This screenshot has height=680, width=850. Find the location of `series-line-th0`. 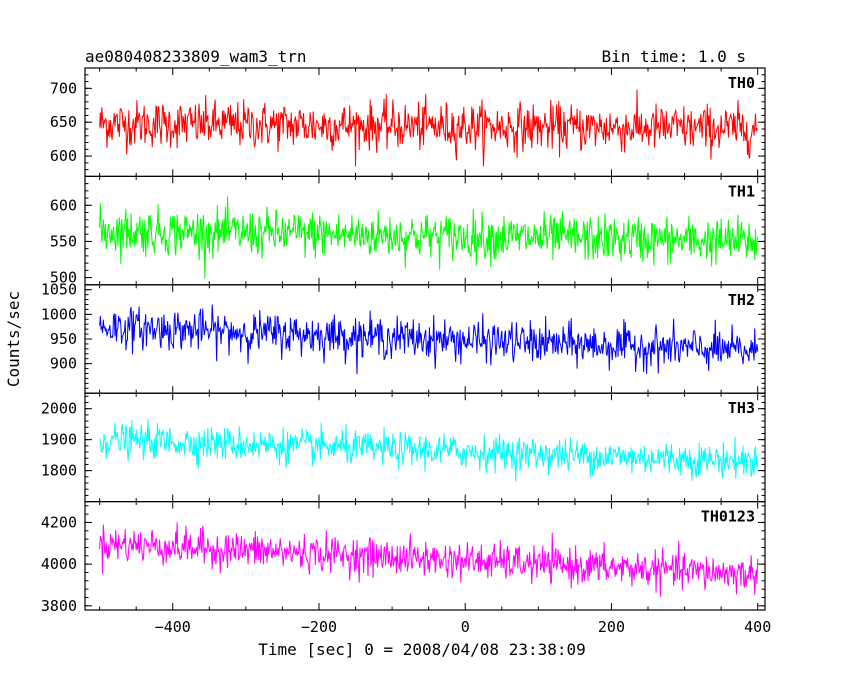

series-line-th0 is located at coordinates (429, 128).